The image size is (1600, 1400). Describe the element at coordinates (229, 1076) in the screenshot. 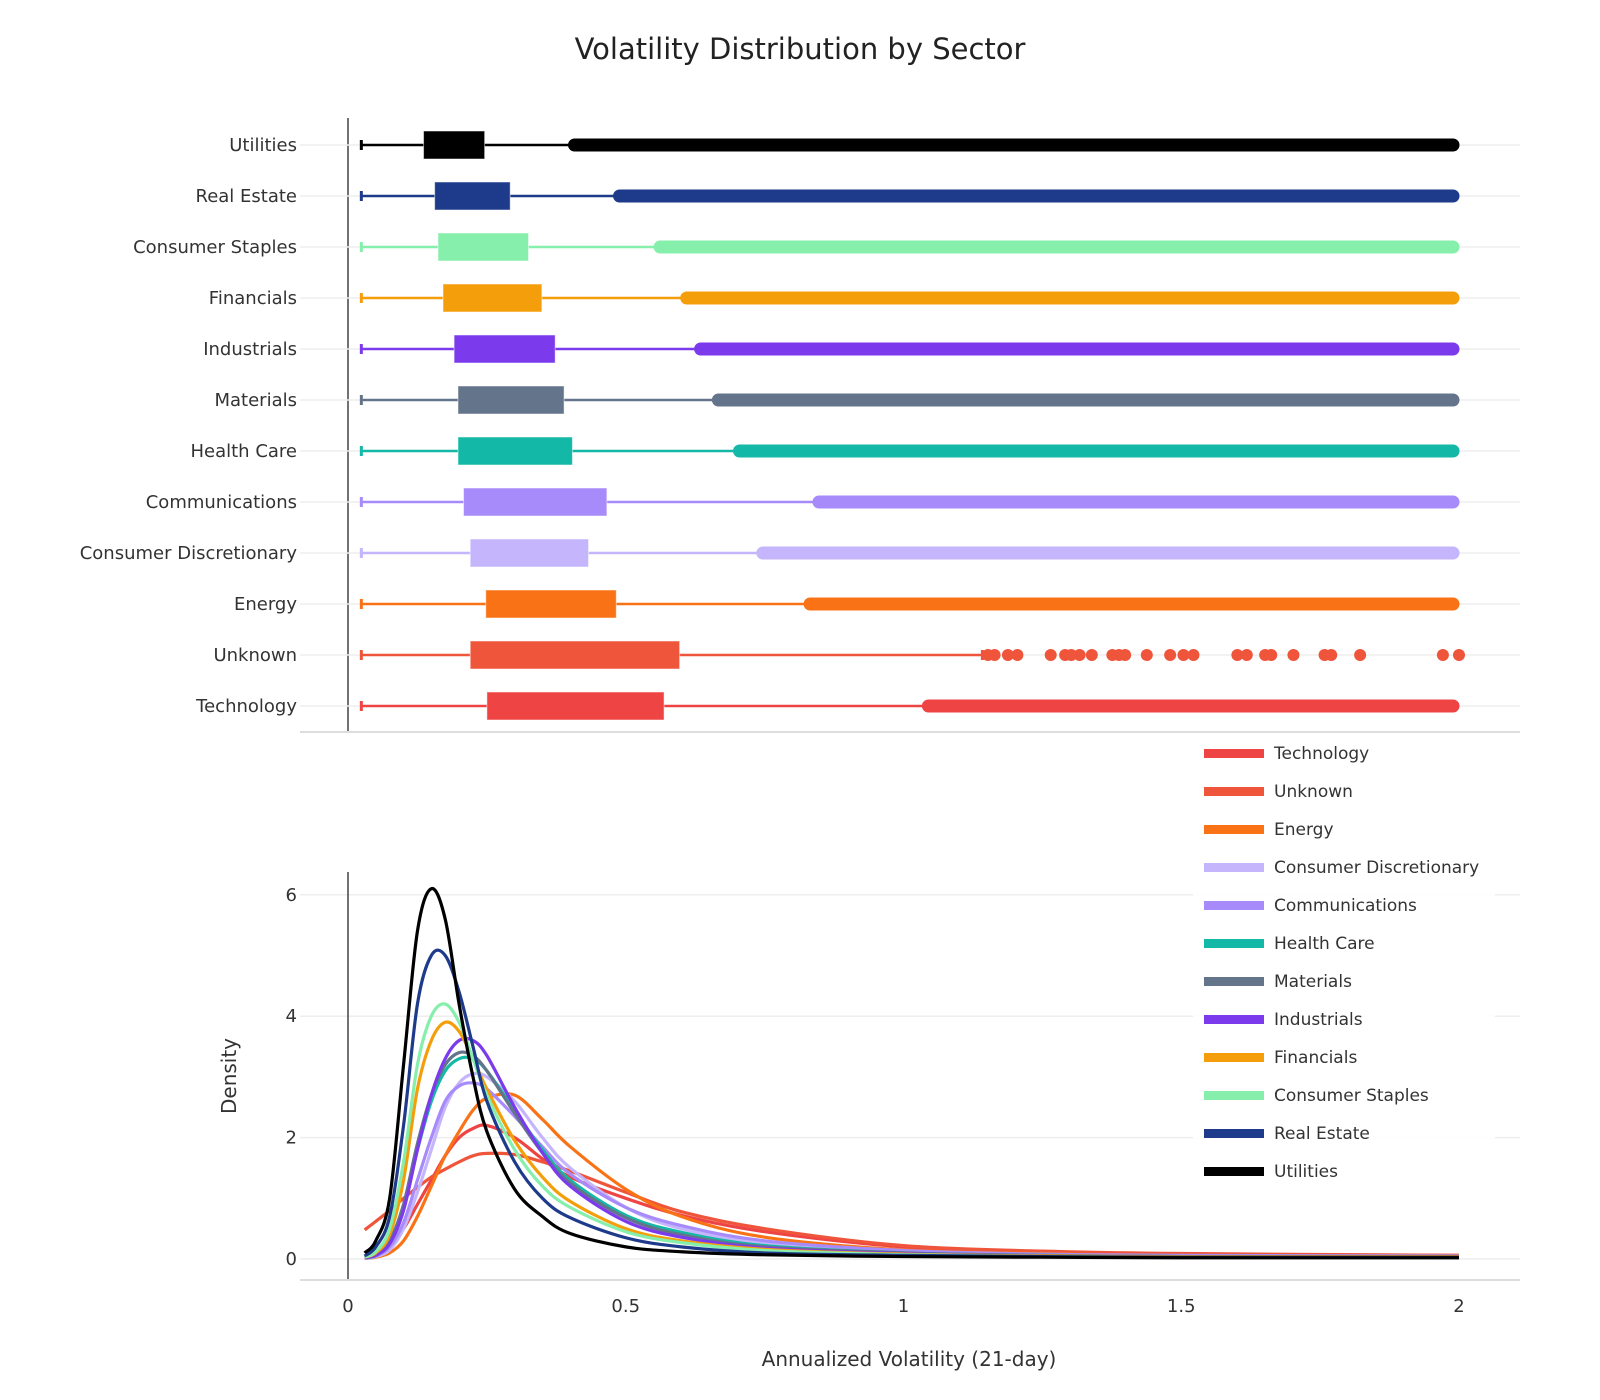

I see `y-axis-label: Density` at that location.